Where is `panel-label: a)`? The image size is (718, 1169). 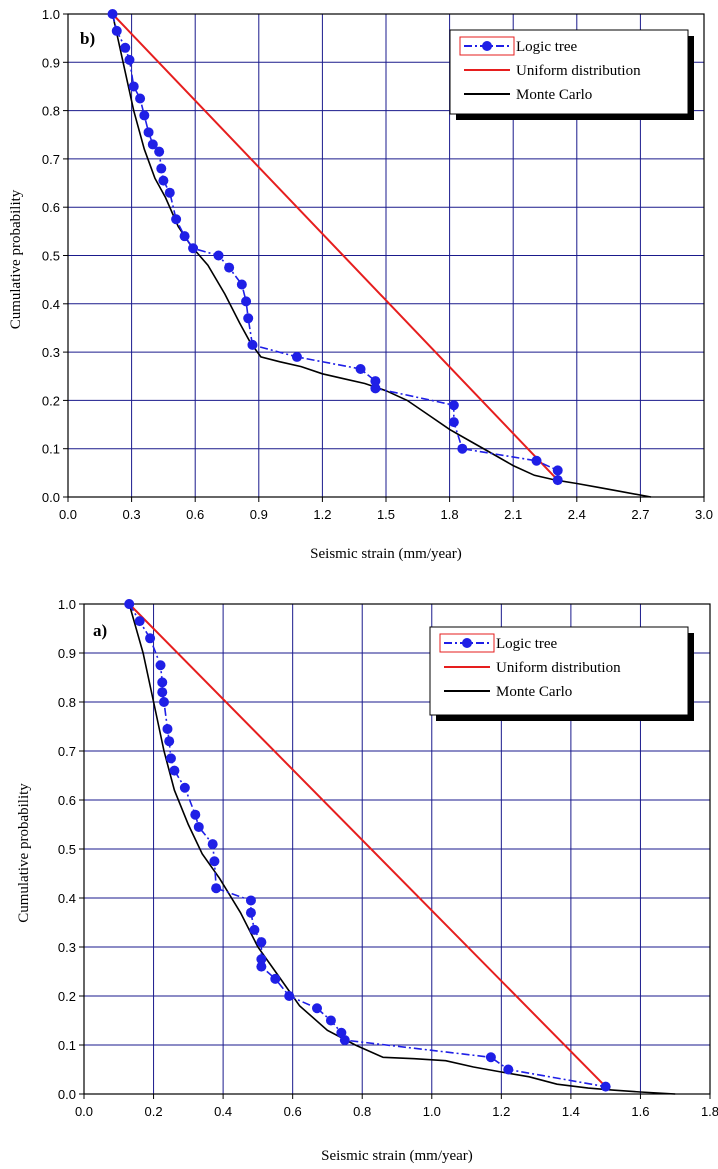 panel-label: a) is located at coordinates (100, 630).